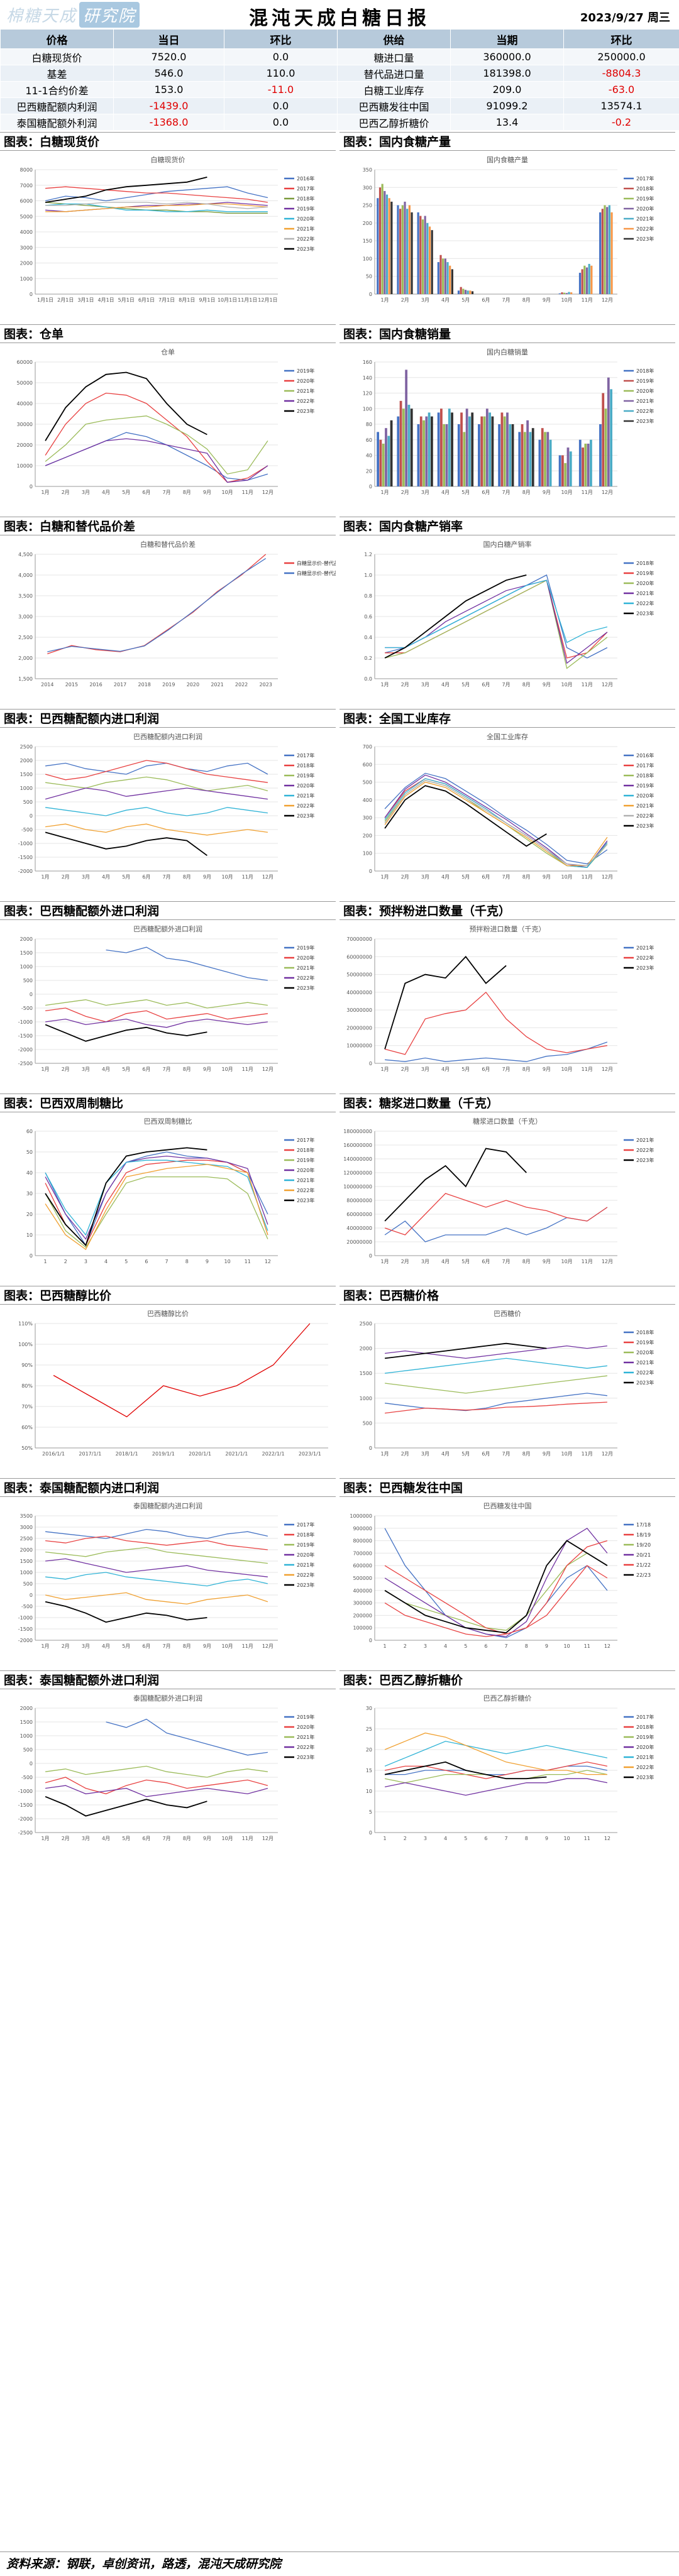  I want to click on x-tick-label: 4月, so click(445, 1261).